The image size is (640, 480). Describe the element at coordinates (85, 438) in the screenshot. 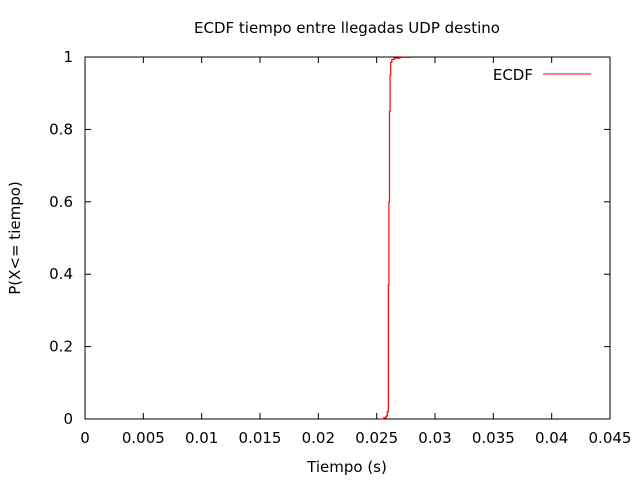

I see `x-tick-label: 0` at that location.